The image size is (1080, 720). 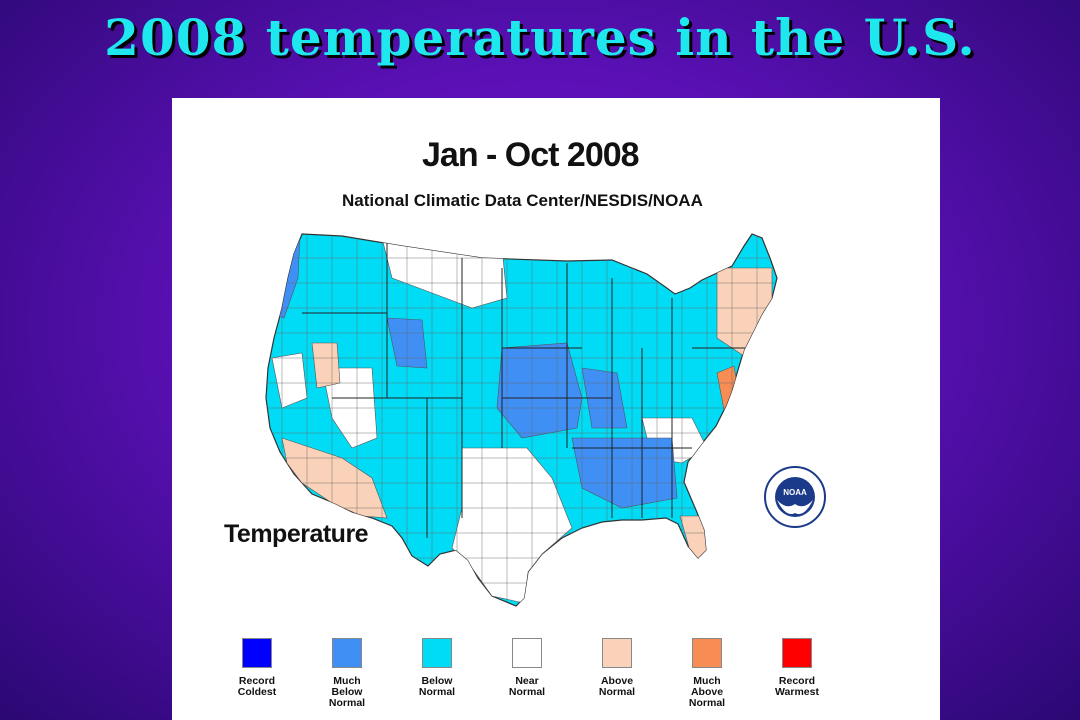 I want to click on map-title: Jan - Oct 2008, so click(x=531, y=155).